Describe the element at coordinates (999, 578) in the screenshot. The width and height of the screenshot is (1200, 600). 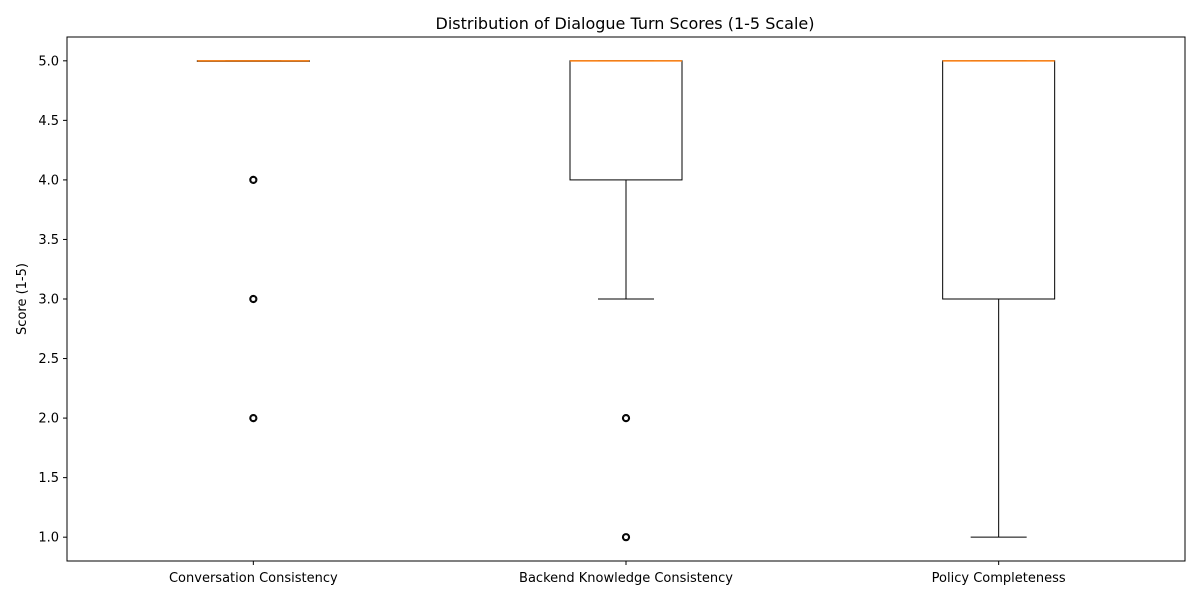
I see `x-tick-label: Policy Completeness` at that location.